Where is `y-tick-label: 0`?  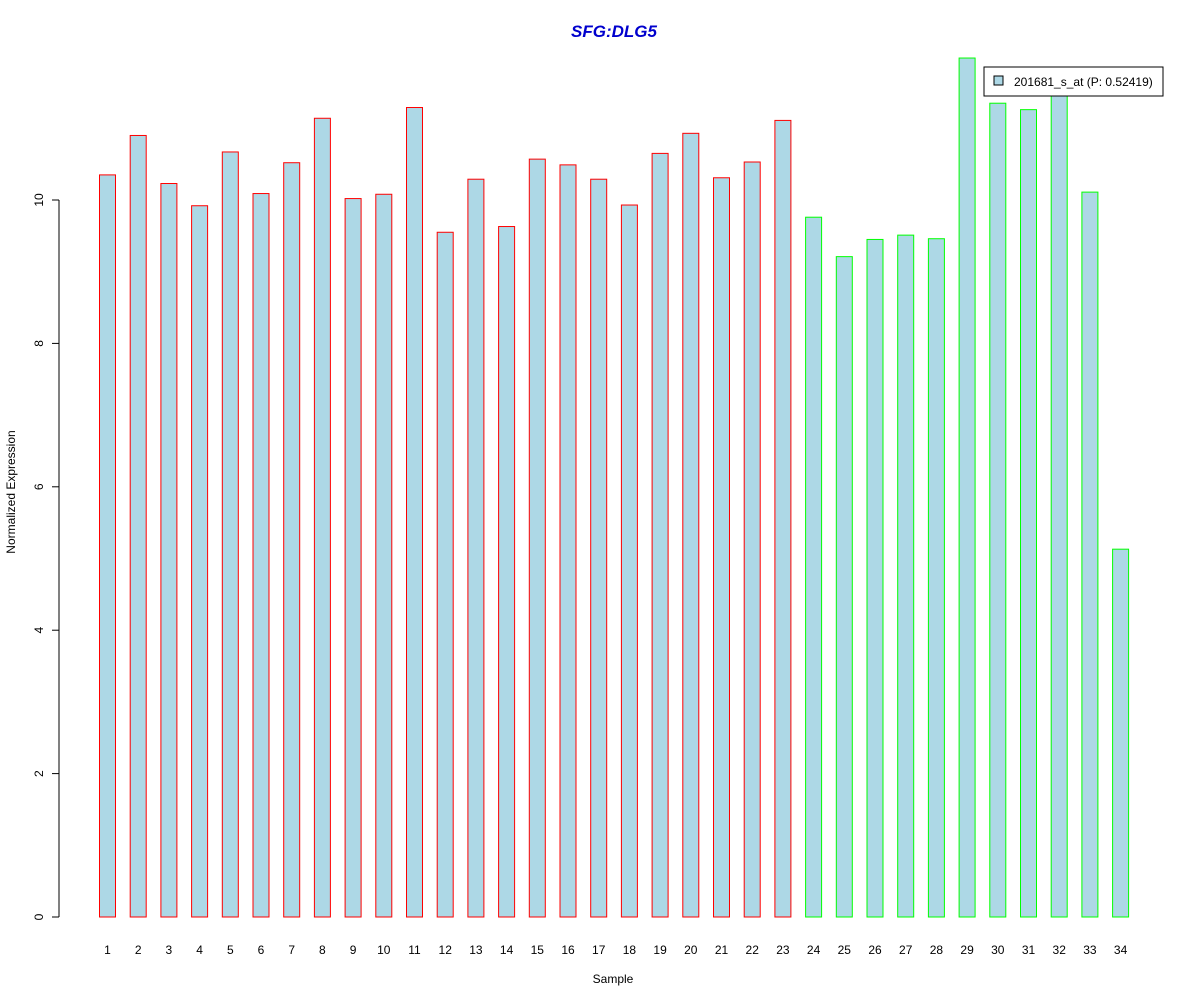 y-tick-label: 0 is located at coordinates (39, 916).